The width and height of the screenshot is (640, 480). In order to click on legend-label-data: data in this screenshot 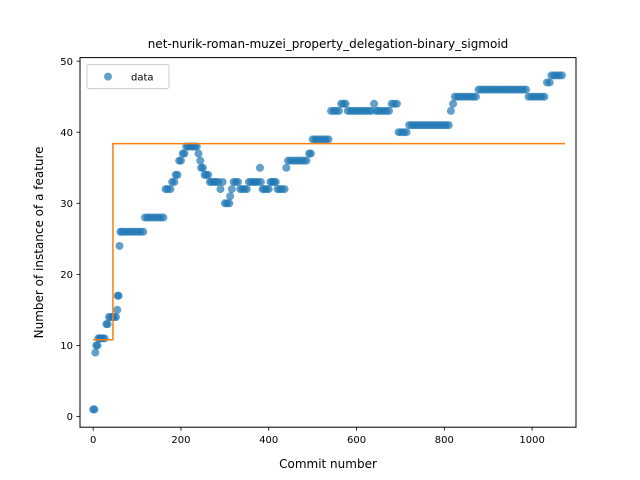, I will do `click(142, 78)`.